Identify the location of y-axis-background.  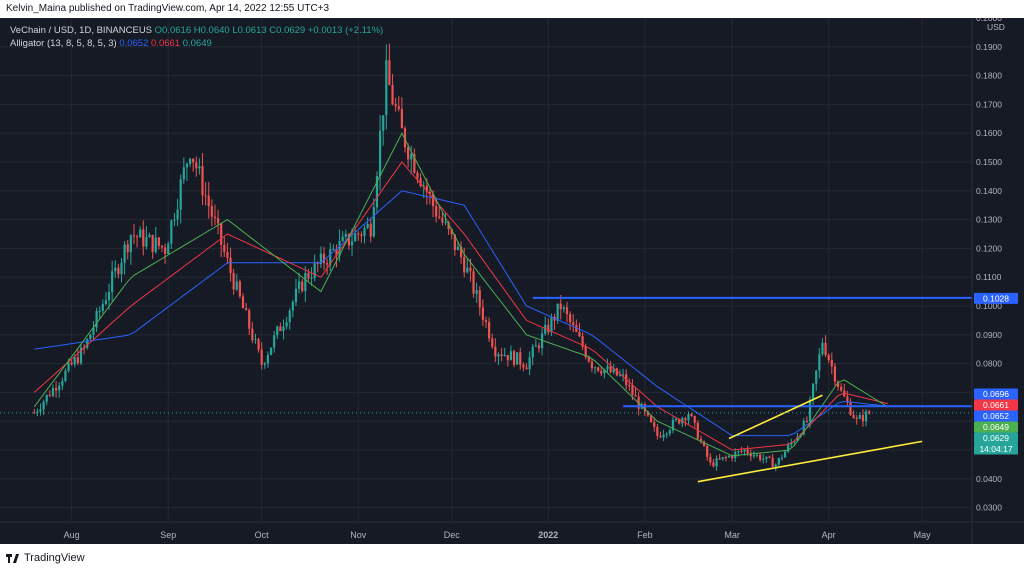
(998, 281).